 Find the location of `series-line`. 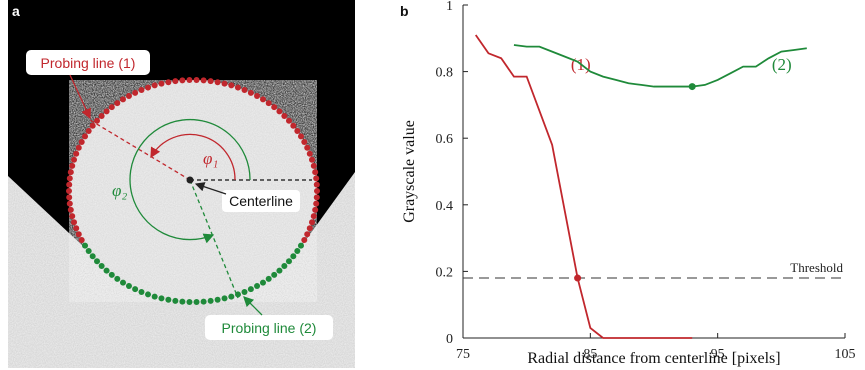

series-line is located at coordinates (660, 66).